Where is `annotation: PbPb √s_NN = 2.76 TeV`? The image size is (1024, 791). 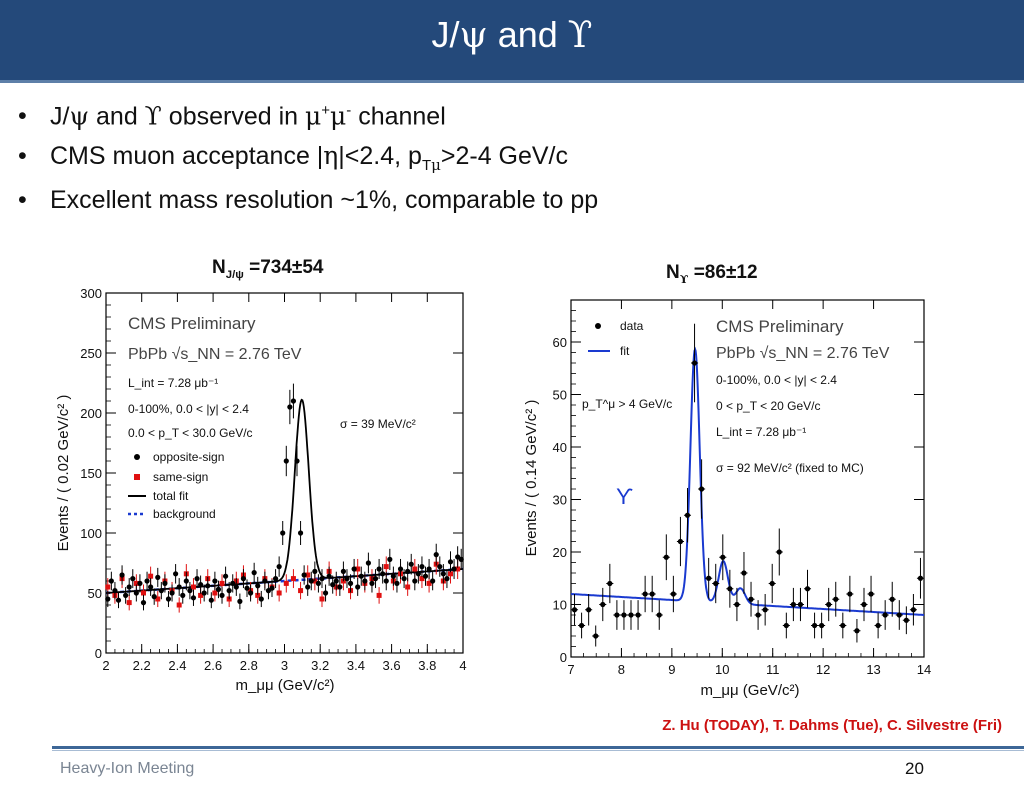
annotation: PbPb √s_NN = 2.76 TeV is located at coordinates (215, 354).